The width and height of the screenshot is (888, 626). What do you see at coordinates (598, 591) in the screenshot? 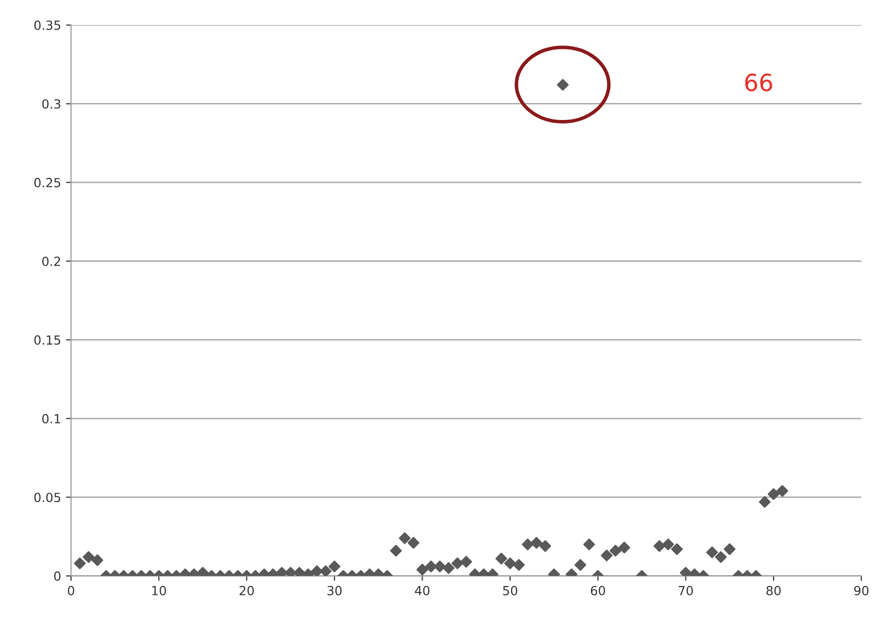
I see `x-tick-label: 60` at bounding box center [598, 591].